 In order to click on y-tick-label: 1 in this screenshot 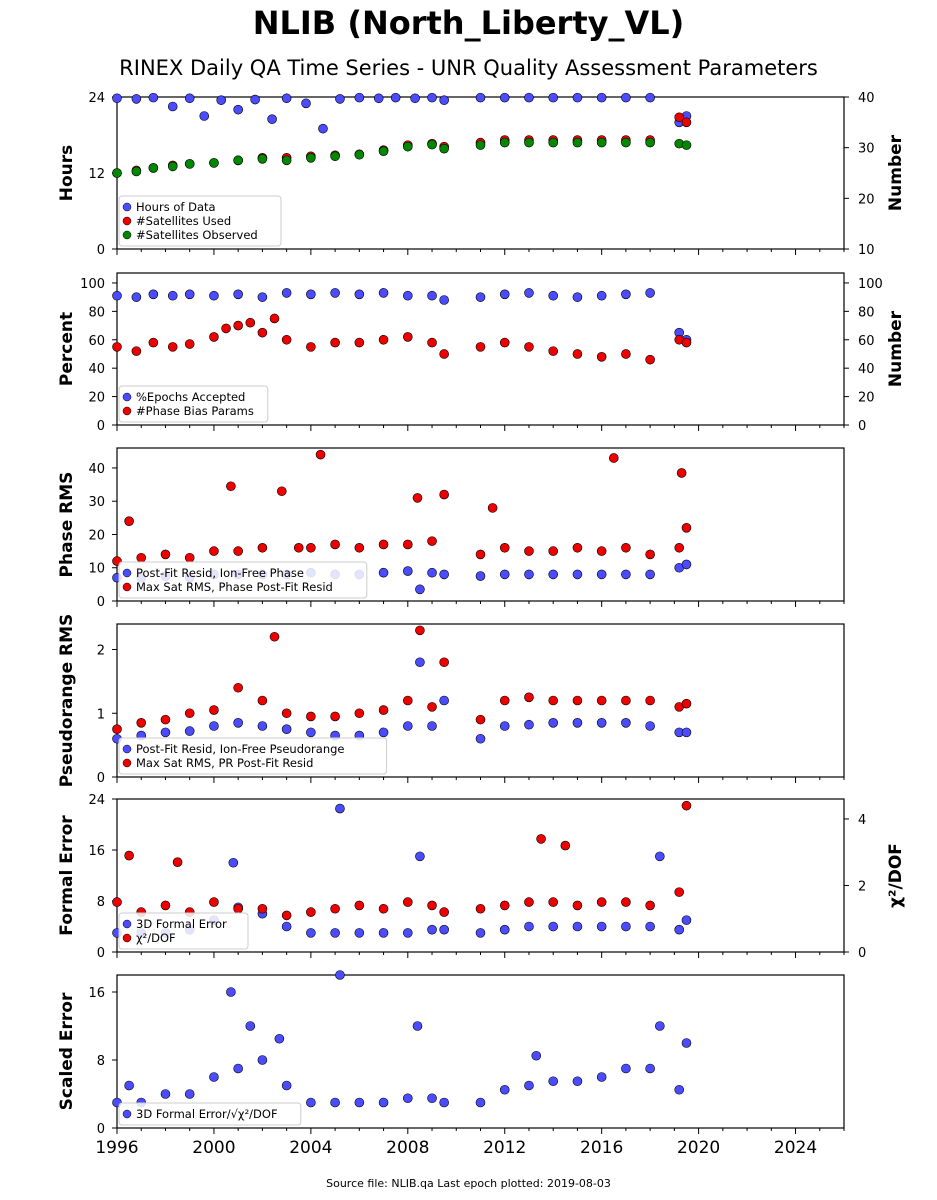, I will do `click(101, 714)`.